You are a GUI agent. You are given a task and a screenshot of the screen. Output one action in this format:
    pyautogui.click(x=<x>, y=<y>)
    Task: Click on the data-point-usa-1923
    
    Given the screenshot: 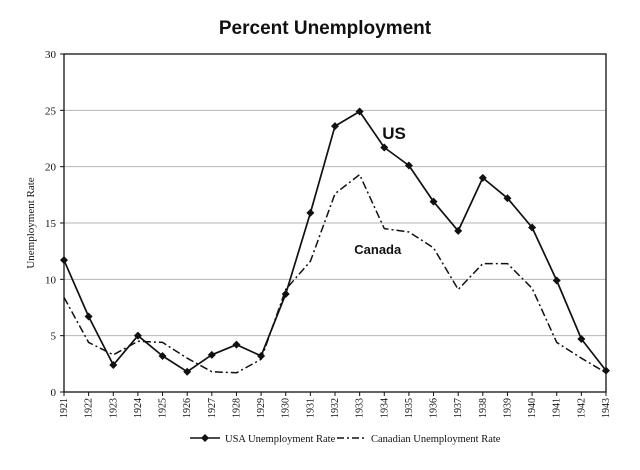 What is the action you would take?
    pyautogui.click(x=113, y=364)
    